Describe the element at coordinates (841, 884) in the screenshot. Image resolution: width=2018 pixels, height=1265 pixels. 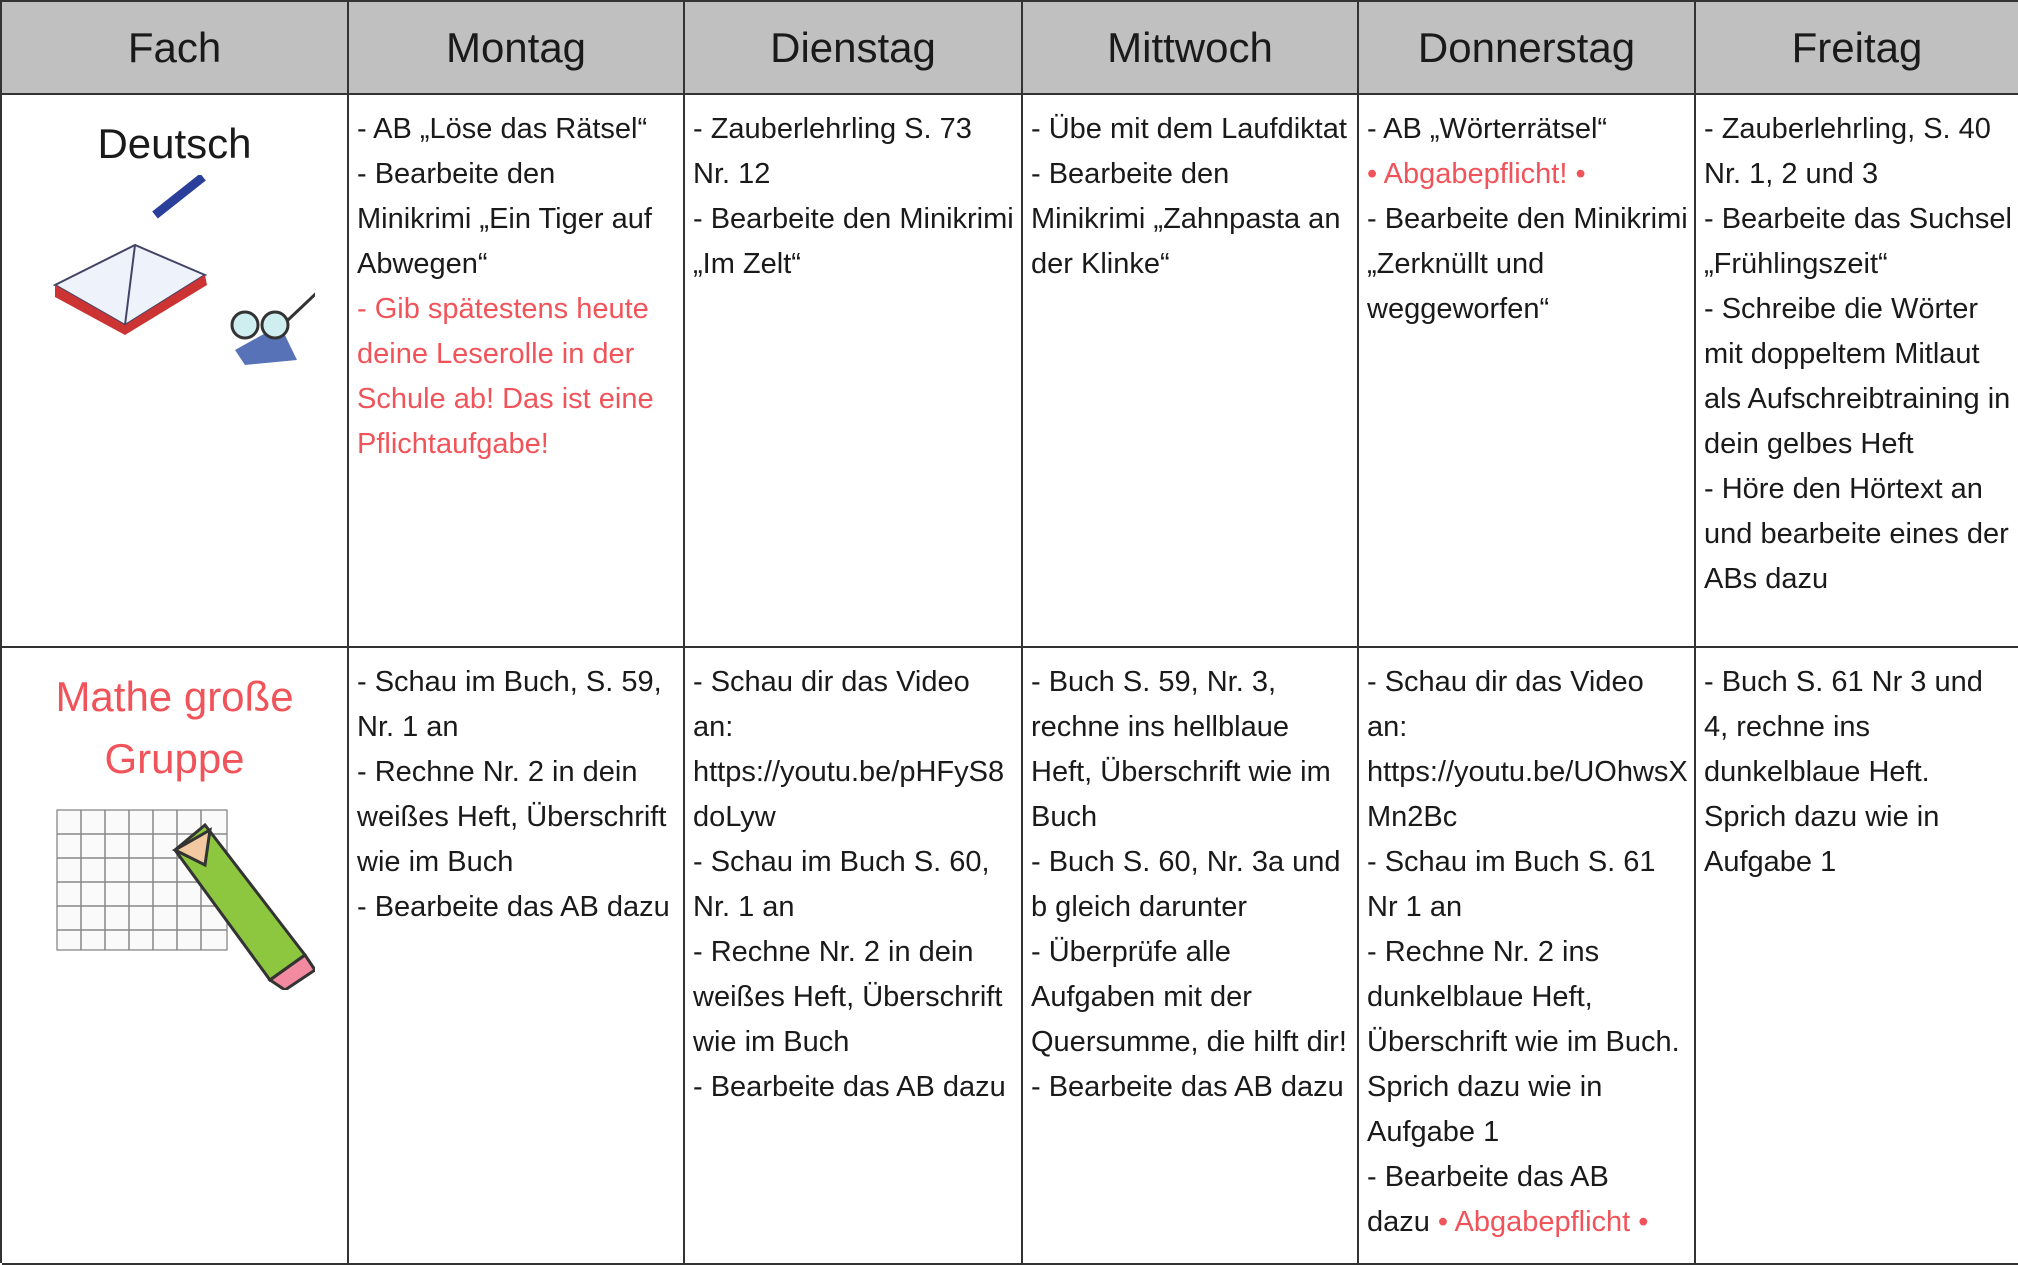
I see `task-text: - Schau im Buch S. 60, Nr. 1 an` at that location.